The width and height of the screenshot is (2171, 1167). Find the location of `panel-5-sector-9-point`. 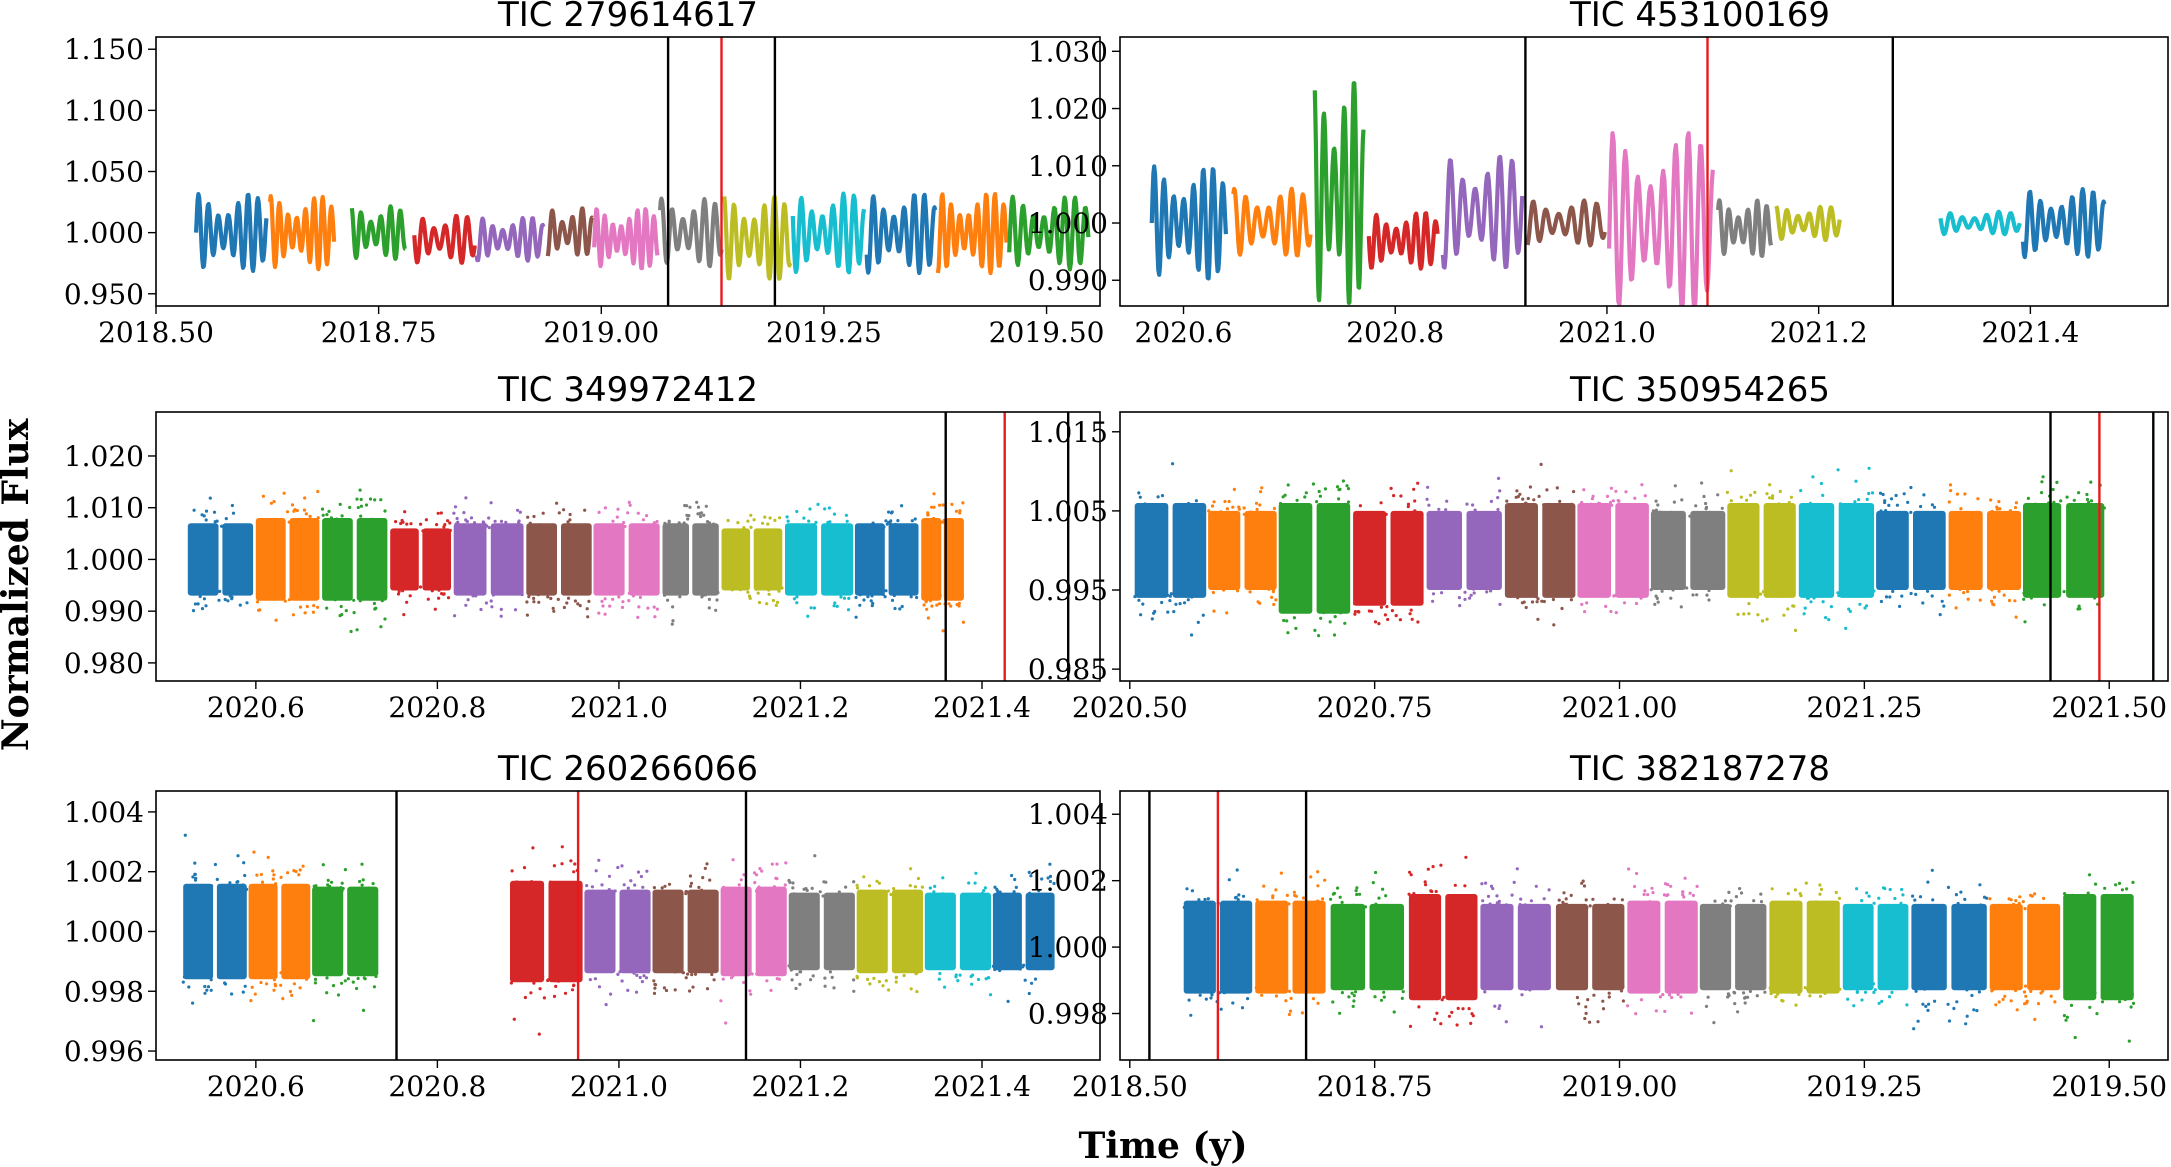

panel-5-sector-9-point is located at coordinates (896, 982).